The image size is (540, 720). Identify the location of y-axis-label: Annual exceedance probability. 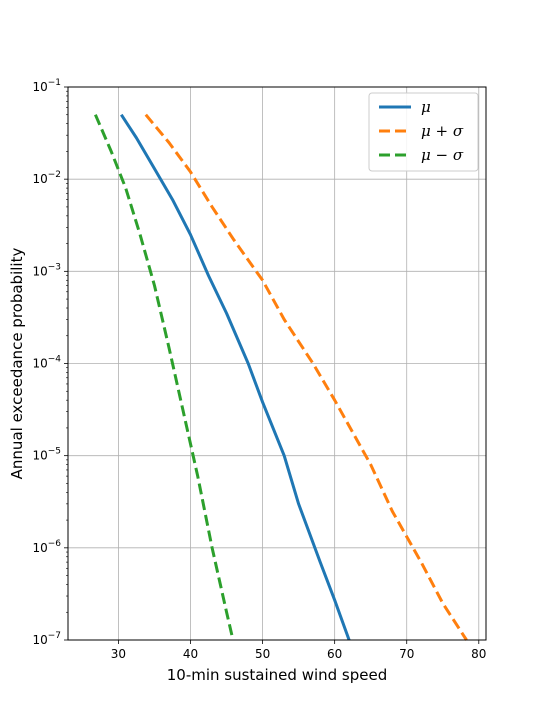
(17, 364).